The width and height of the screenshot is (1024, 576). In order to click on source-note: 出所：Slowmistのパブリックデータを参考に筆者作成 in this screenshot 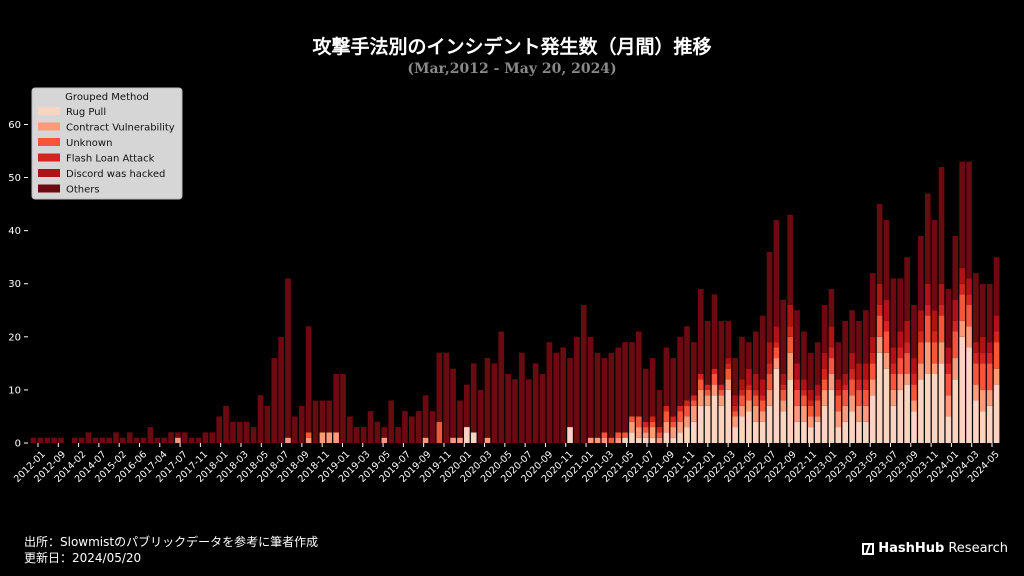, I will do `click(171, 542)`.